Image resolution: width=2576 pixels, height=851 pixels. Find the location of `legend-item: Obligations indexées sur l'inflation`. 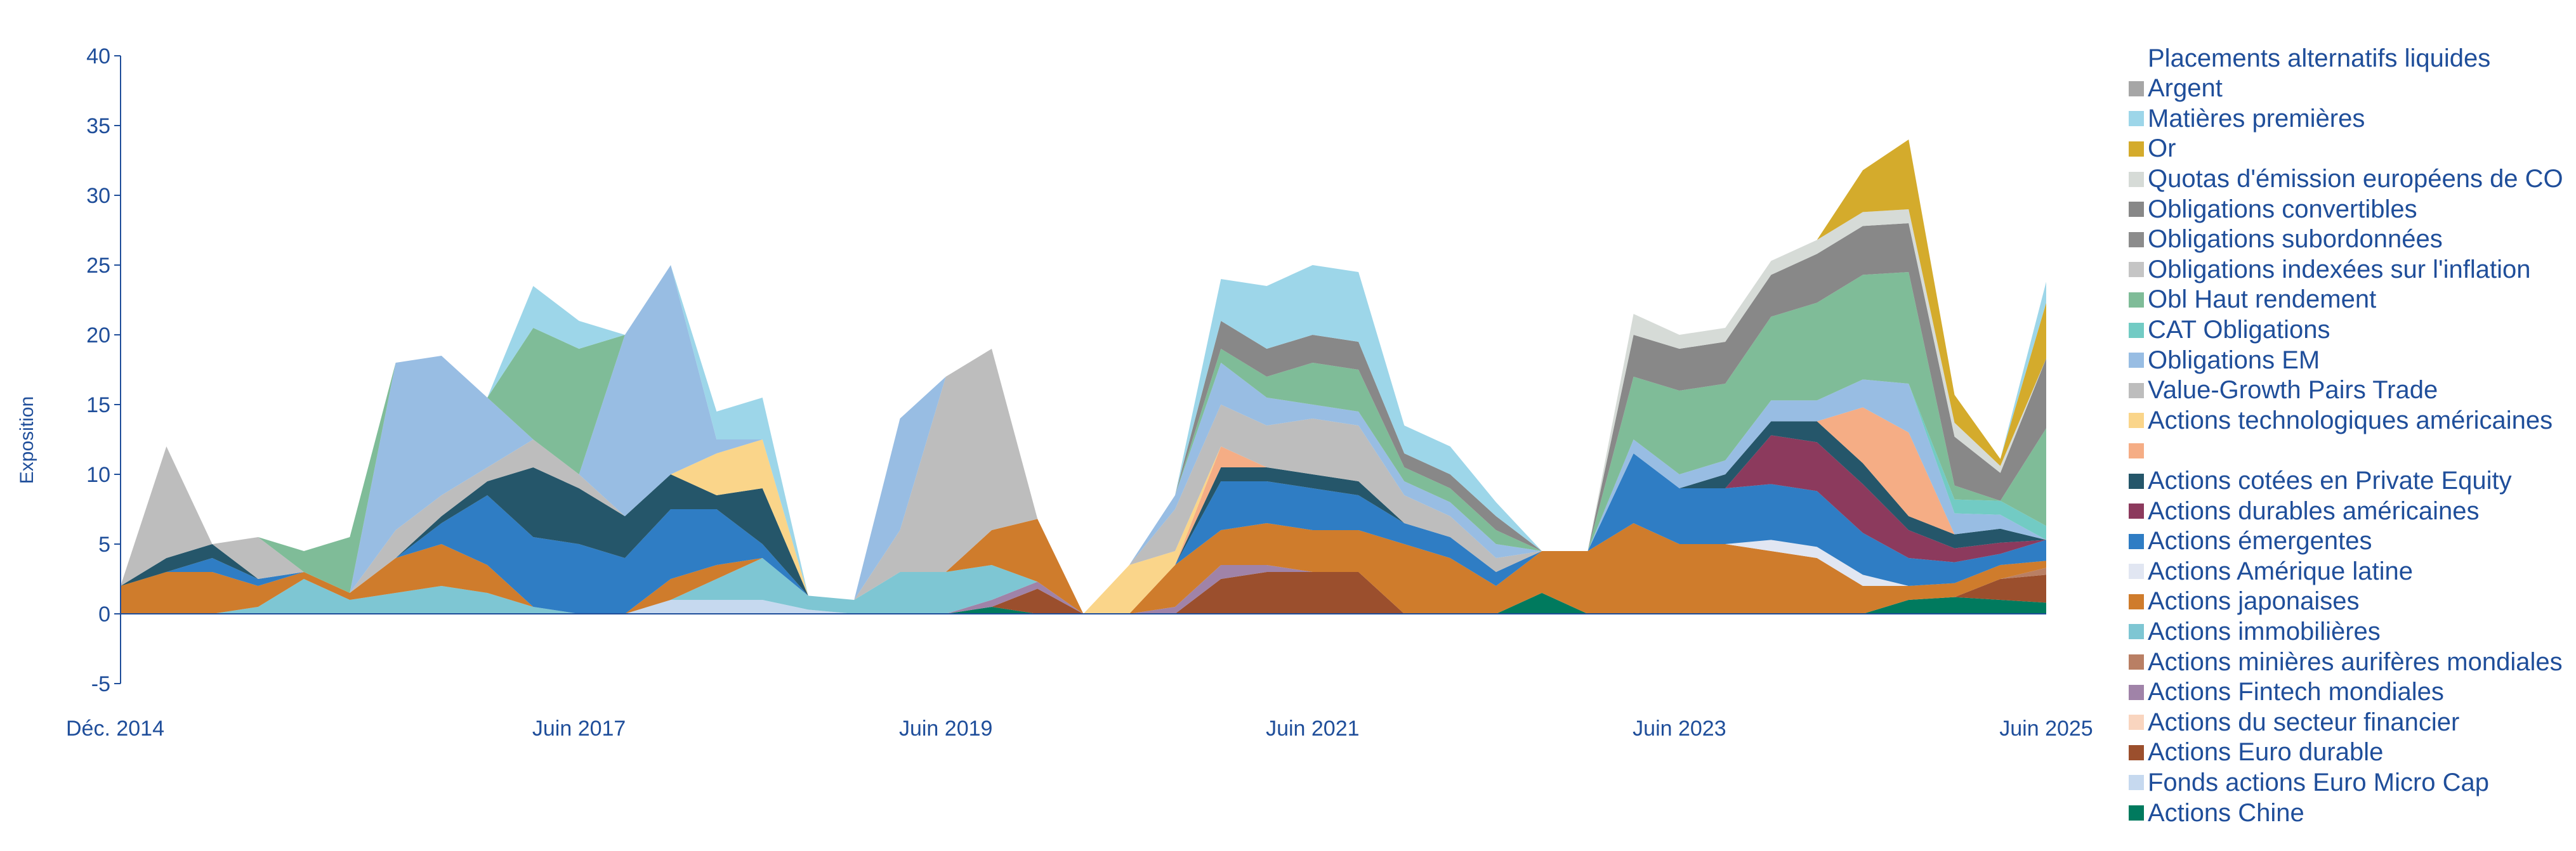

legend-item: Obligations indexées sur l'inflation is located at coordinates (2352, 270).